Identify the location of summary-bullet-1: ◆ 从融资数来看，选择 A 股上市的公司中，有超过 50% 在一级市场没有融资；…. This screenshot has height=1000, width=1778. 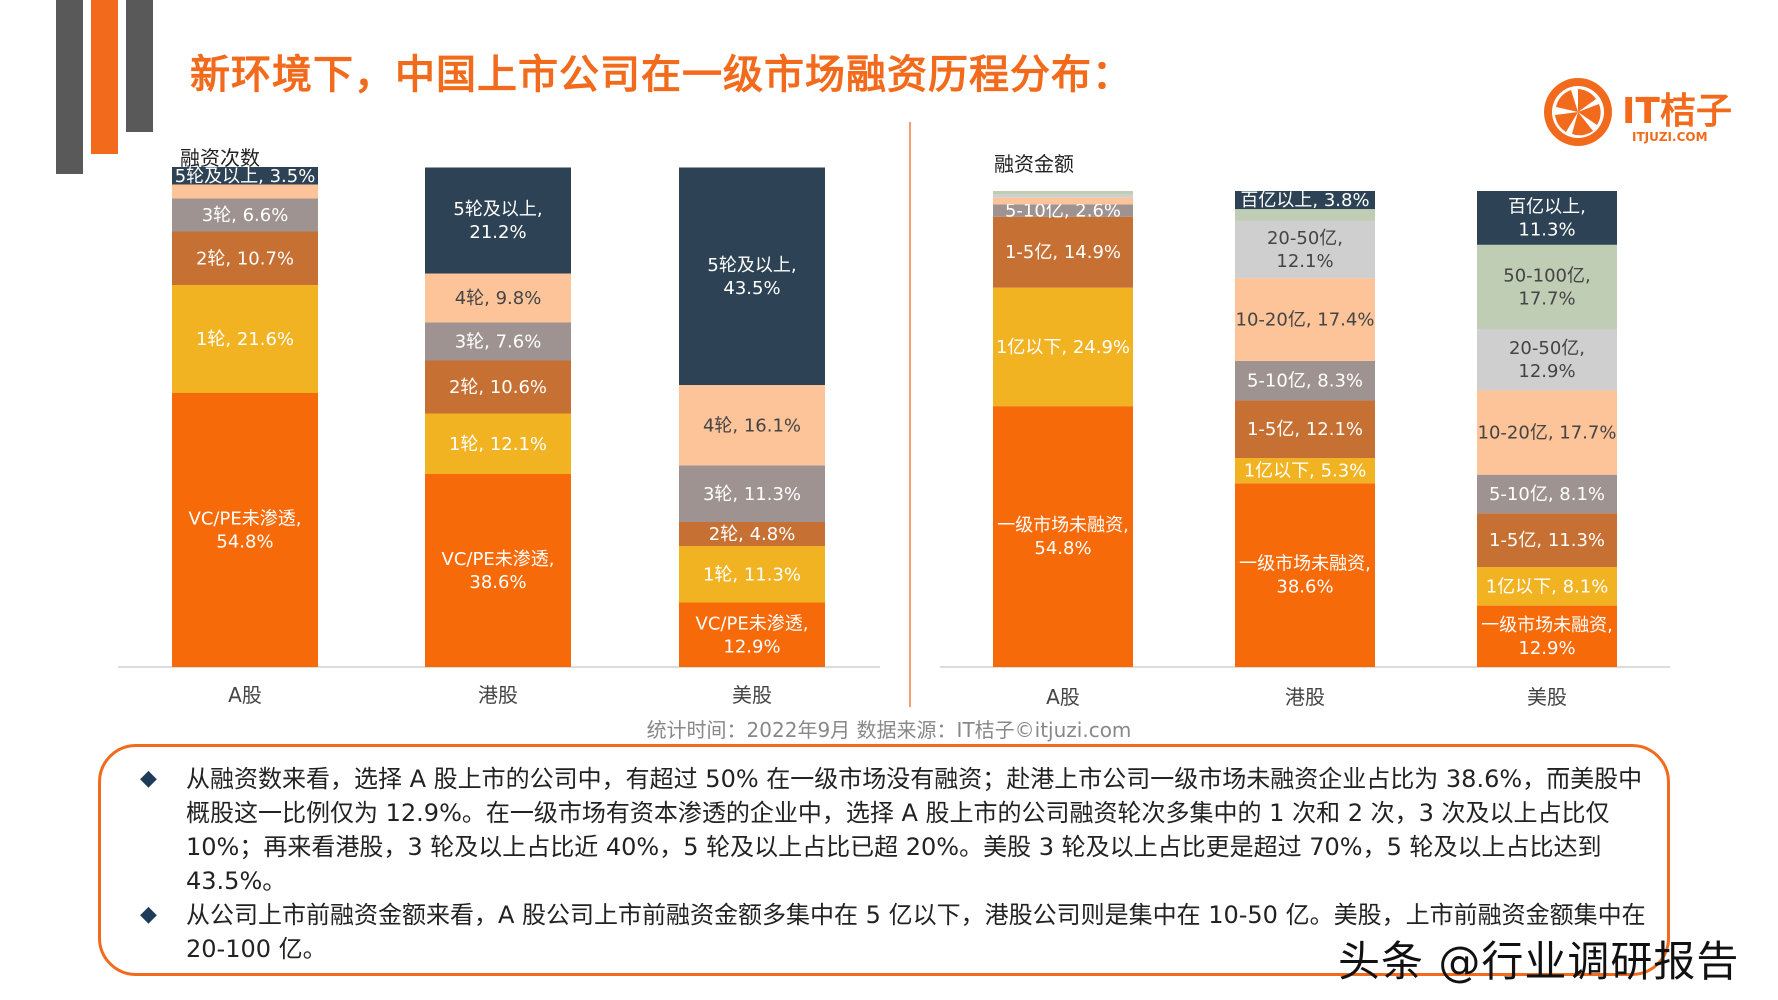
(900, 830).